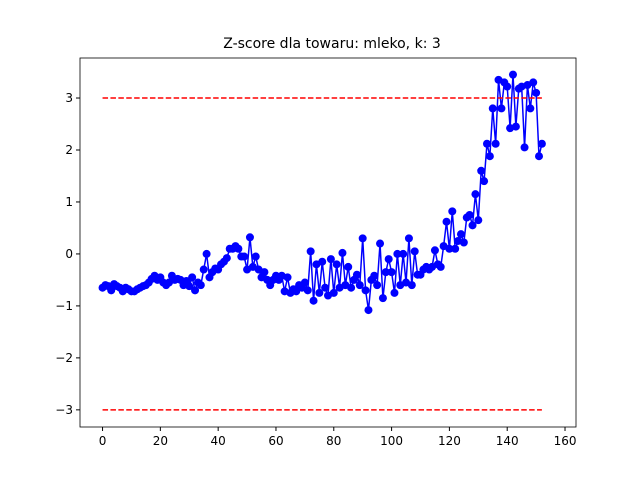 The width and height of the screenshot is (640, 480). I want to click on y-tick-label: 1, so click(69, 202).